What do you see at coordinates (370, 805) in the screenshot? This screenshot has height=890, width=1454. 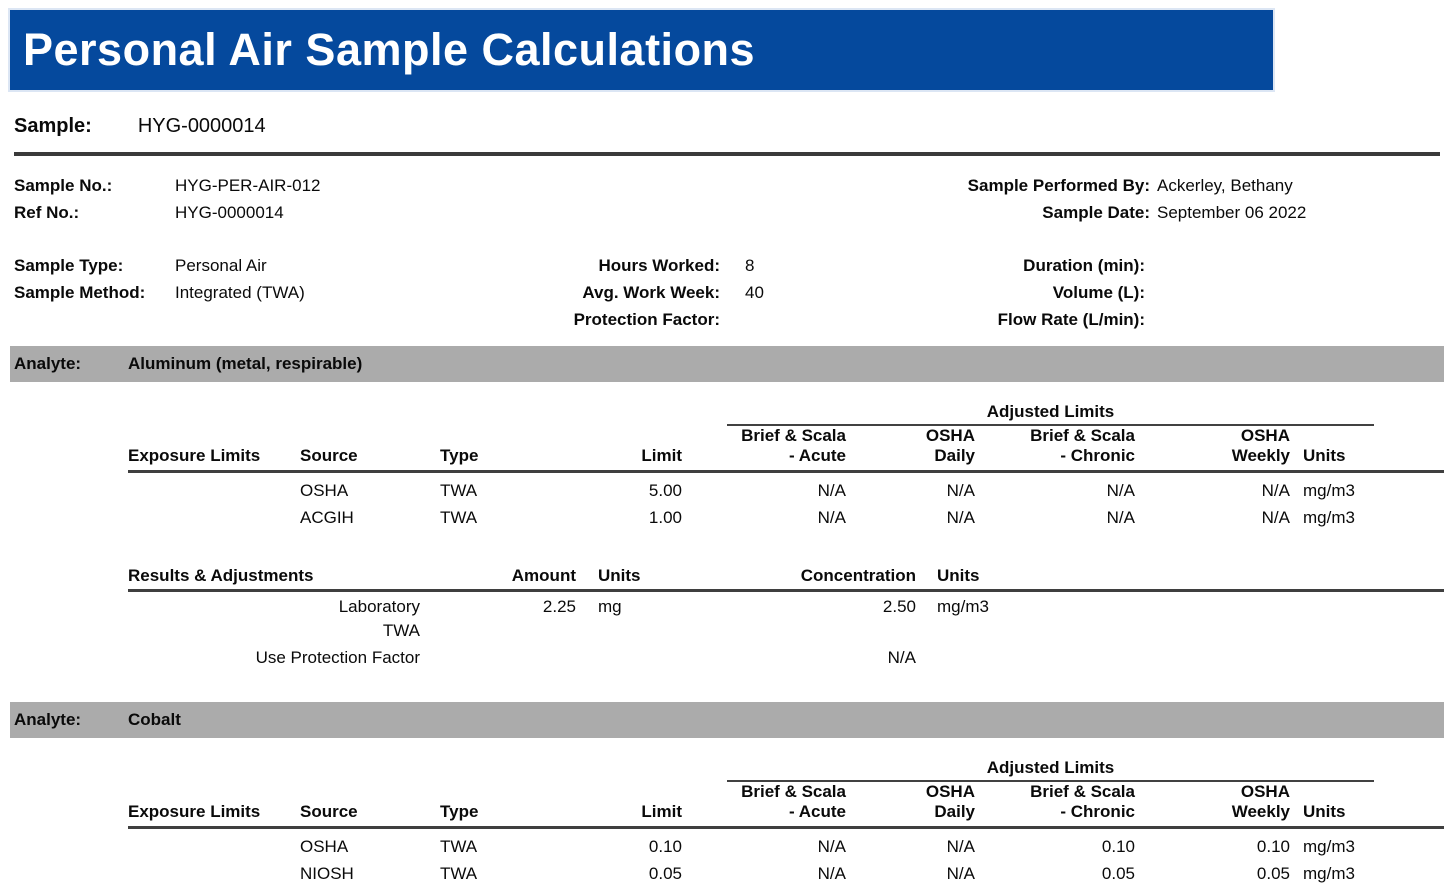 I see `source-header: Source` at bounding box center [370, 805].